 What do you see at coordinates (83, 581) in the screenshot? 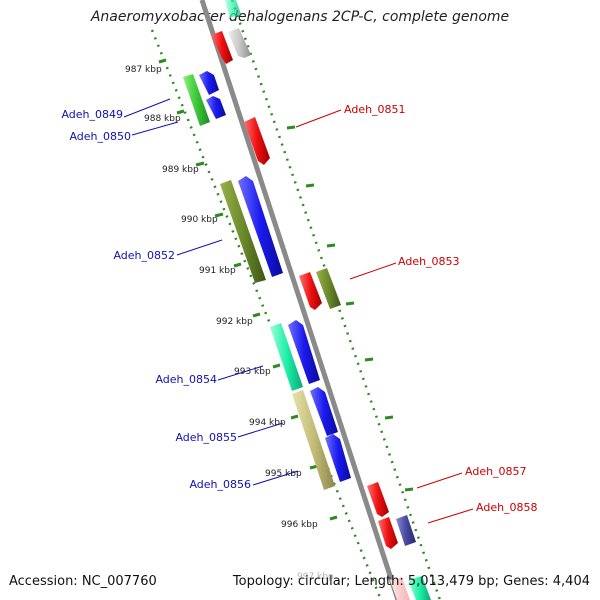
I see `accession-text: Accession: NC_007760` at bounding box center [83, 581].